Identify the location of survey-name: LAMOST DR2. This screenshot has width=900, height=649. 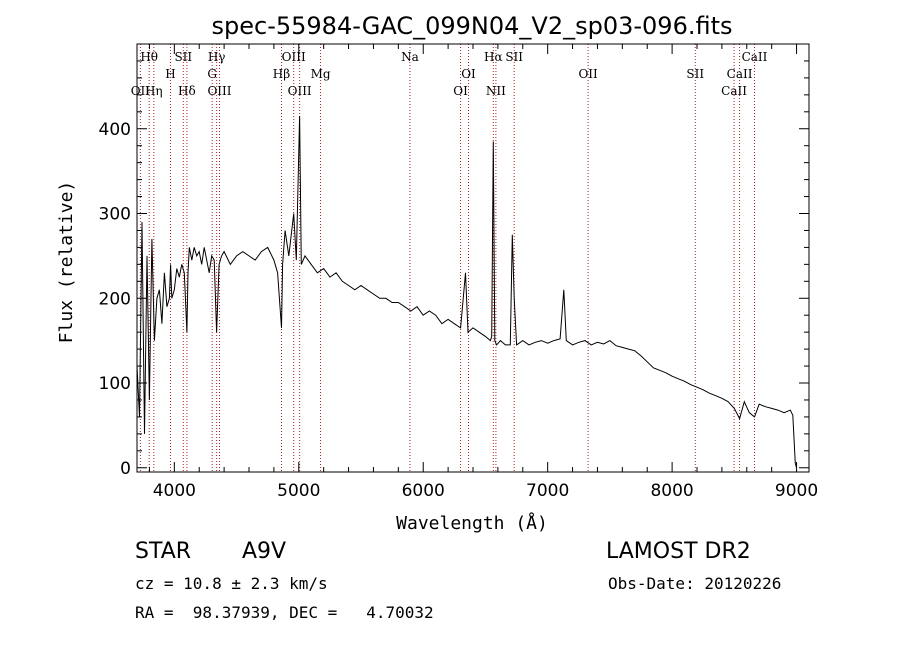
(678, 551).